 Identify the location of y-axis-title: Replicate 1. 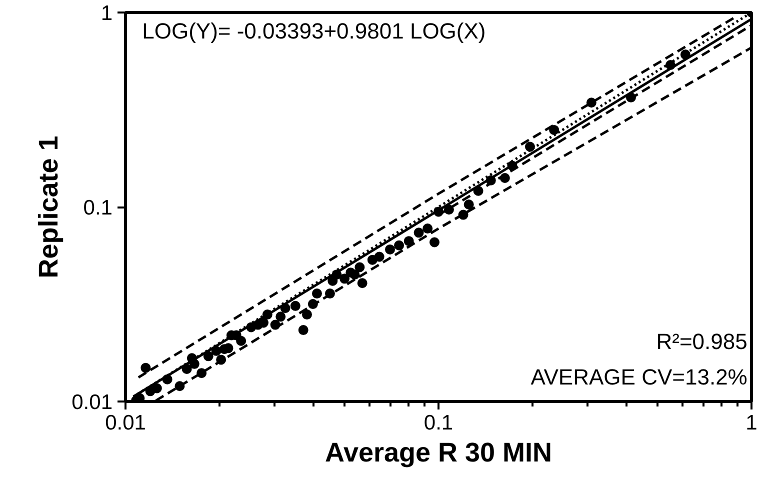
(49, 207).